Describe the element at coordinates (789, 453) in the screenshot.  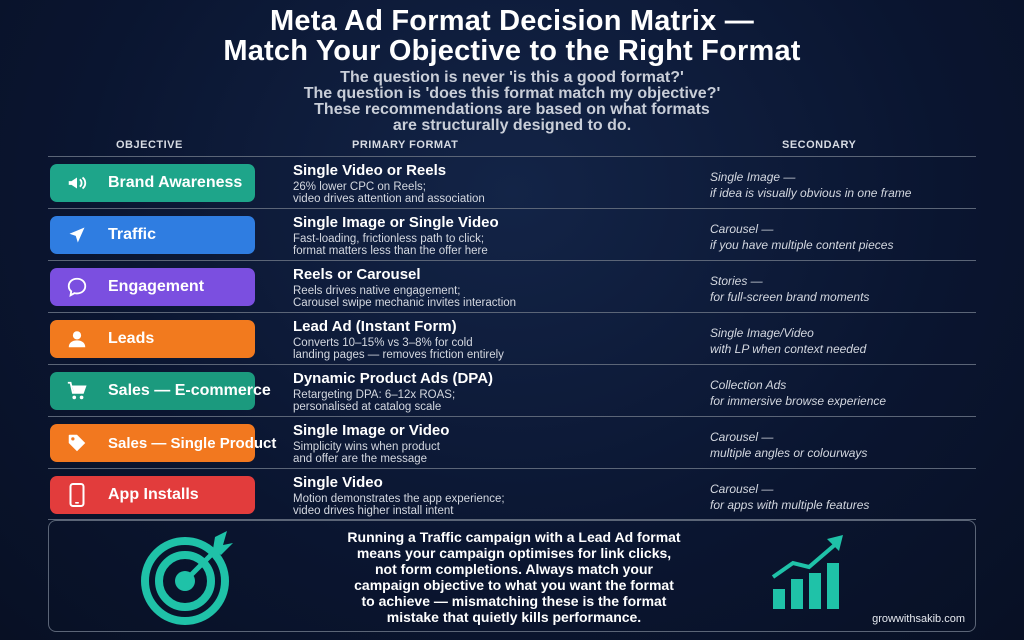
I see `secondary-format-line-2: multiple angles or colourways` at that location.